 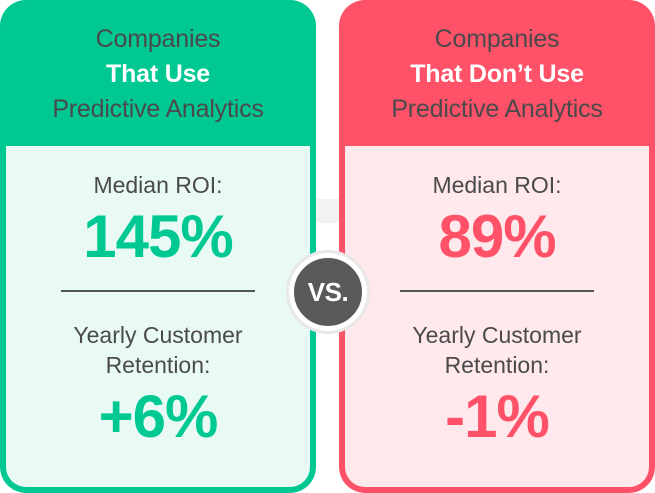 I want to click on retention-value: -1%, so click(x=497, y=416).